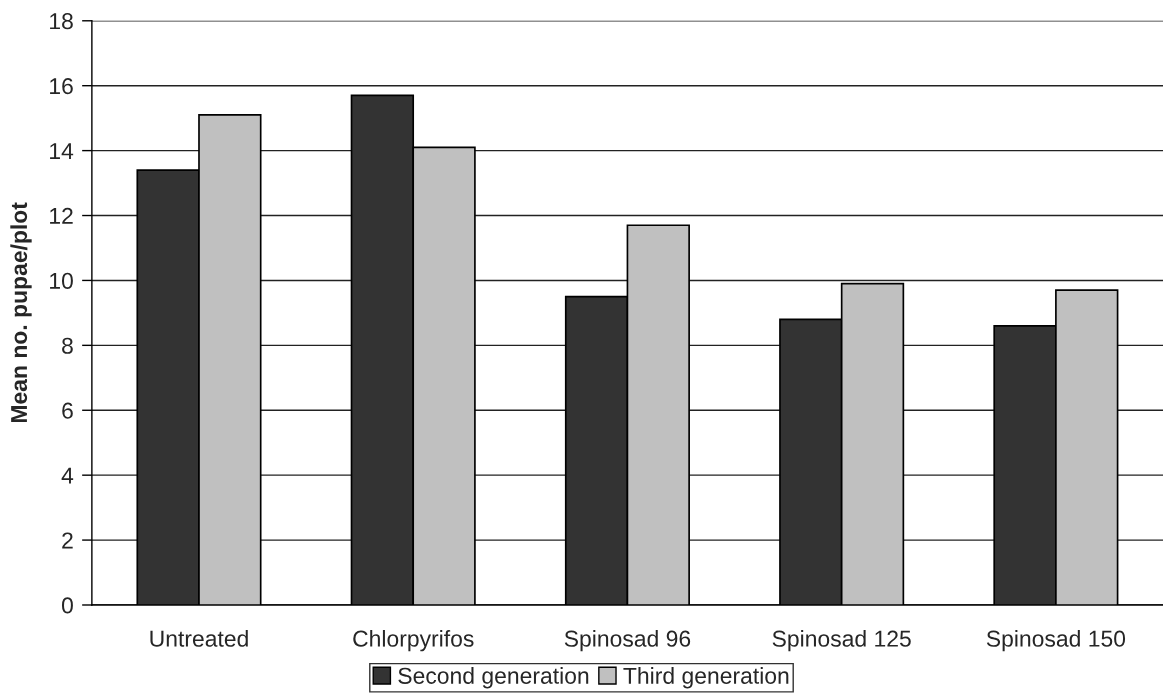  What do you see at coordinates (67, 410) in the screenshot?
I see `y-tick-label: 6` at bounding box center [67, 410].